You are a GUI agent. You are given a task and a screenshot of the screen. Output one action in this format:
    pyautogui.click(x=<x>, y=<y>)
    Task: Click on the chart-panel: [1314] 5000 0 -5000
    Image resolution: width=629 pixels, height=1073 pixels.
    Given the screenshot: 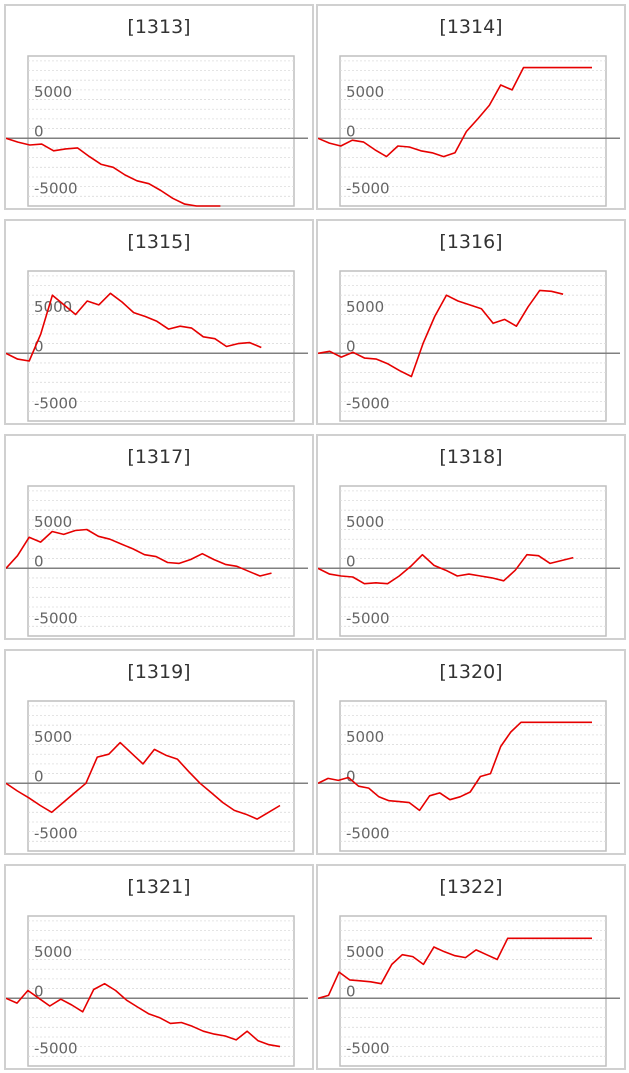 What is the action you would take?
    pyautogui.click(x=471, y=107)
    